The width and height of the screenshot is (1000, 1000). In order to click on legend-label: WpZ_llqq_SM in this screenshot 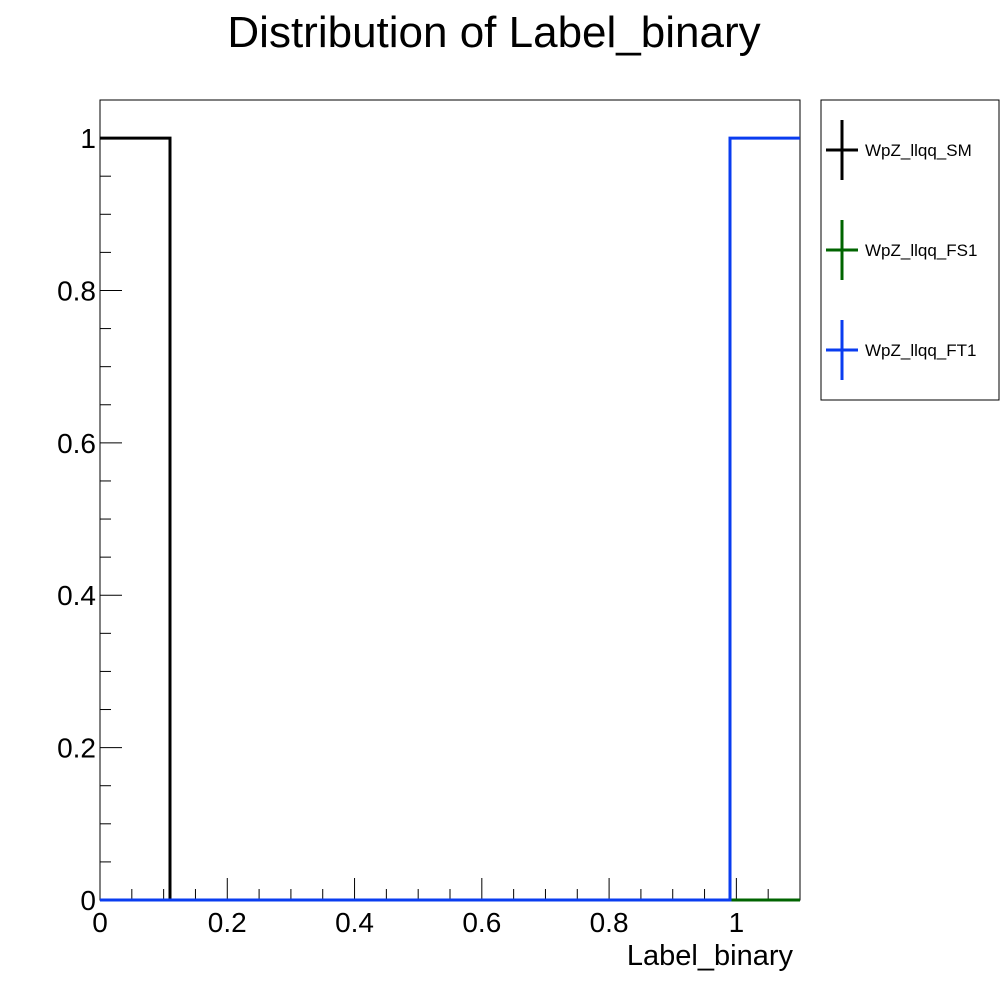, I will do `click(918, 150)`.